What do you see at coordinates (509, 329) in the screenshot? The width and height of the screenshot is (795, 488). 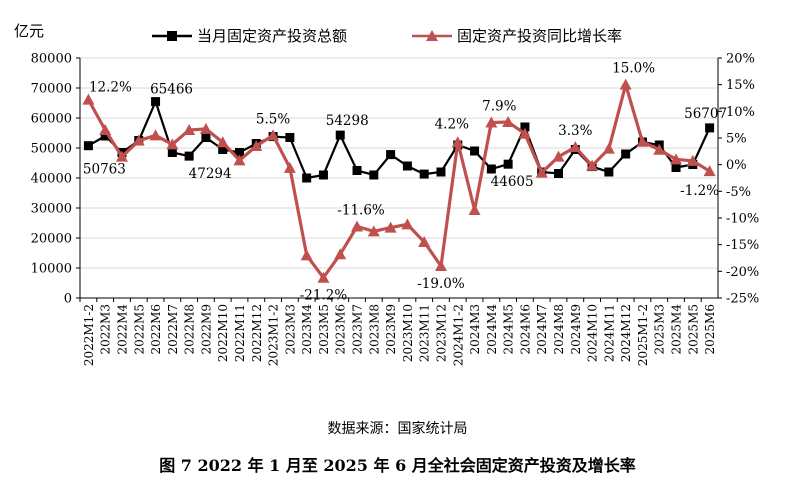 I see `x-tick-label: 2024M5` at bounding box center [509, 329].